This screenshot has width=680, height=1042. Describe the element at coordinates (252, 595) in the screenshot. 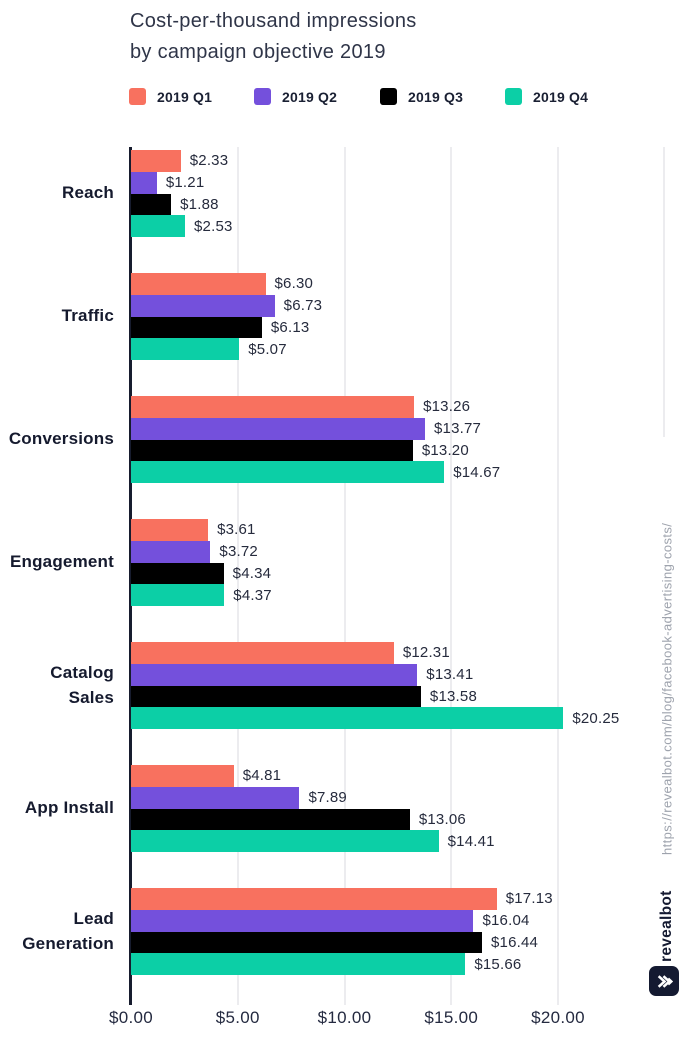

I see `bar-value-label: $4.37` at that location.